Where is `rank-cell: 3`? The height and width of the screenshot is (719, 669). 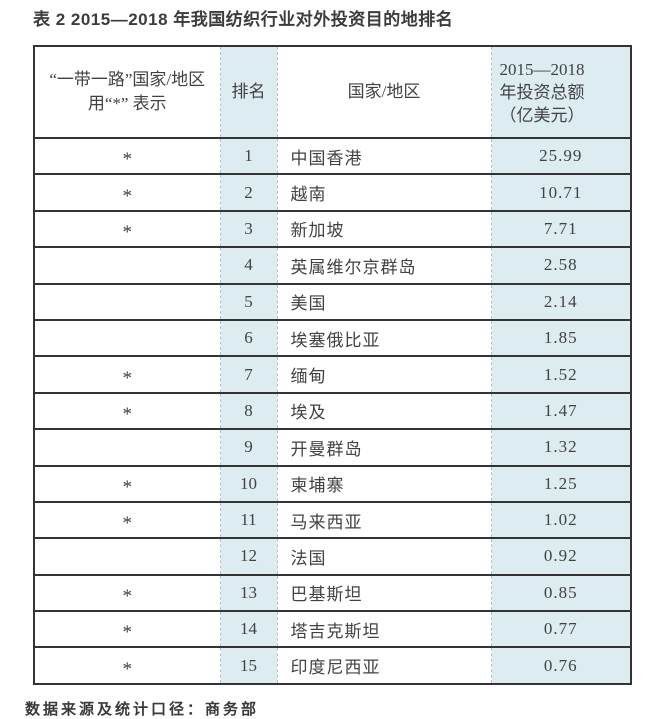 rank-cell: 3 is located at coordinates (248, 228).